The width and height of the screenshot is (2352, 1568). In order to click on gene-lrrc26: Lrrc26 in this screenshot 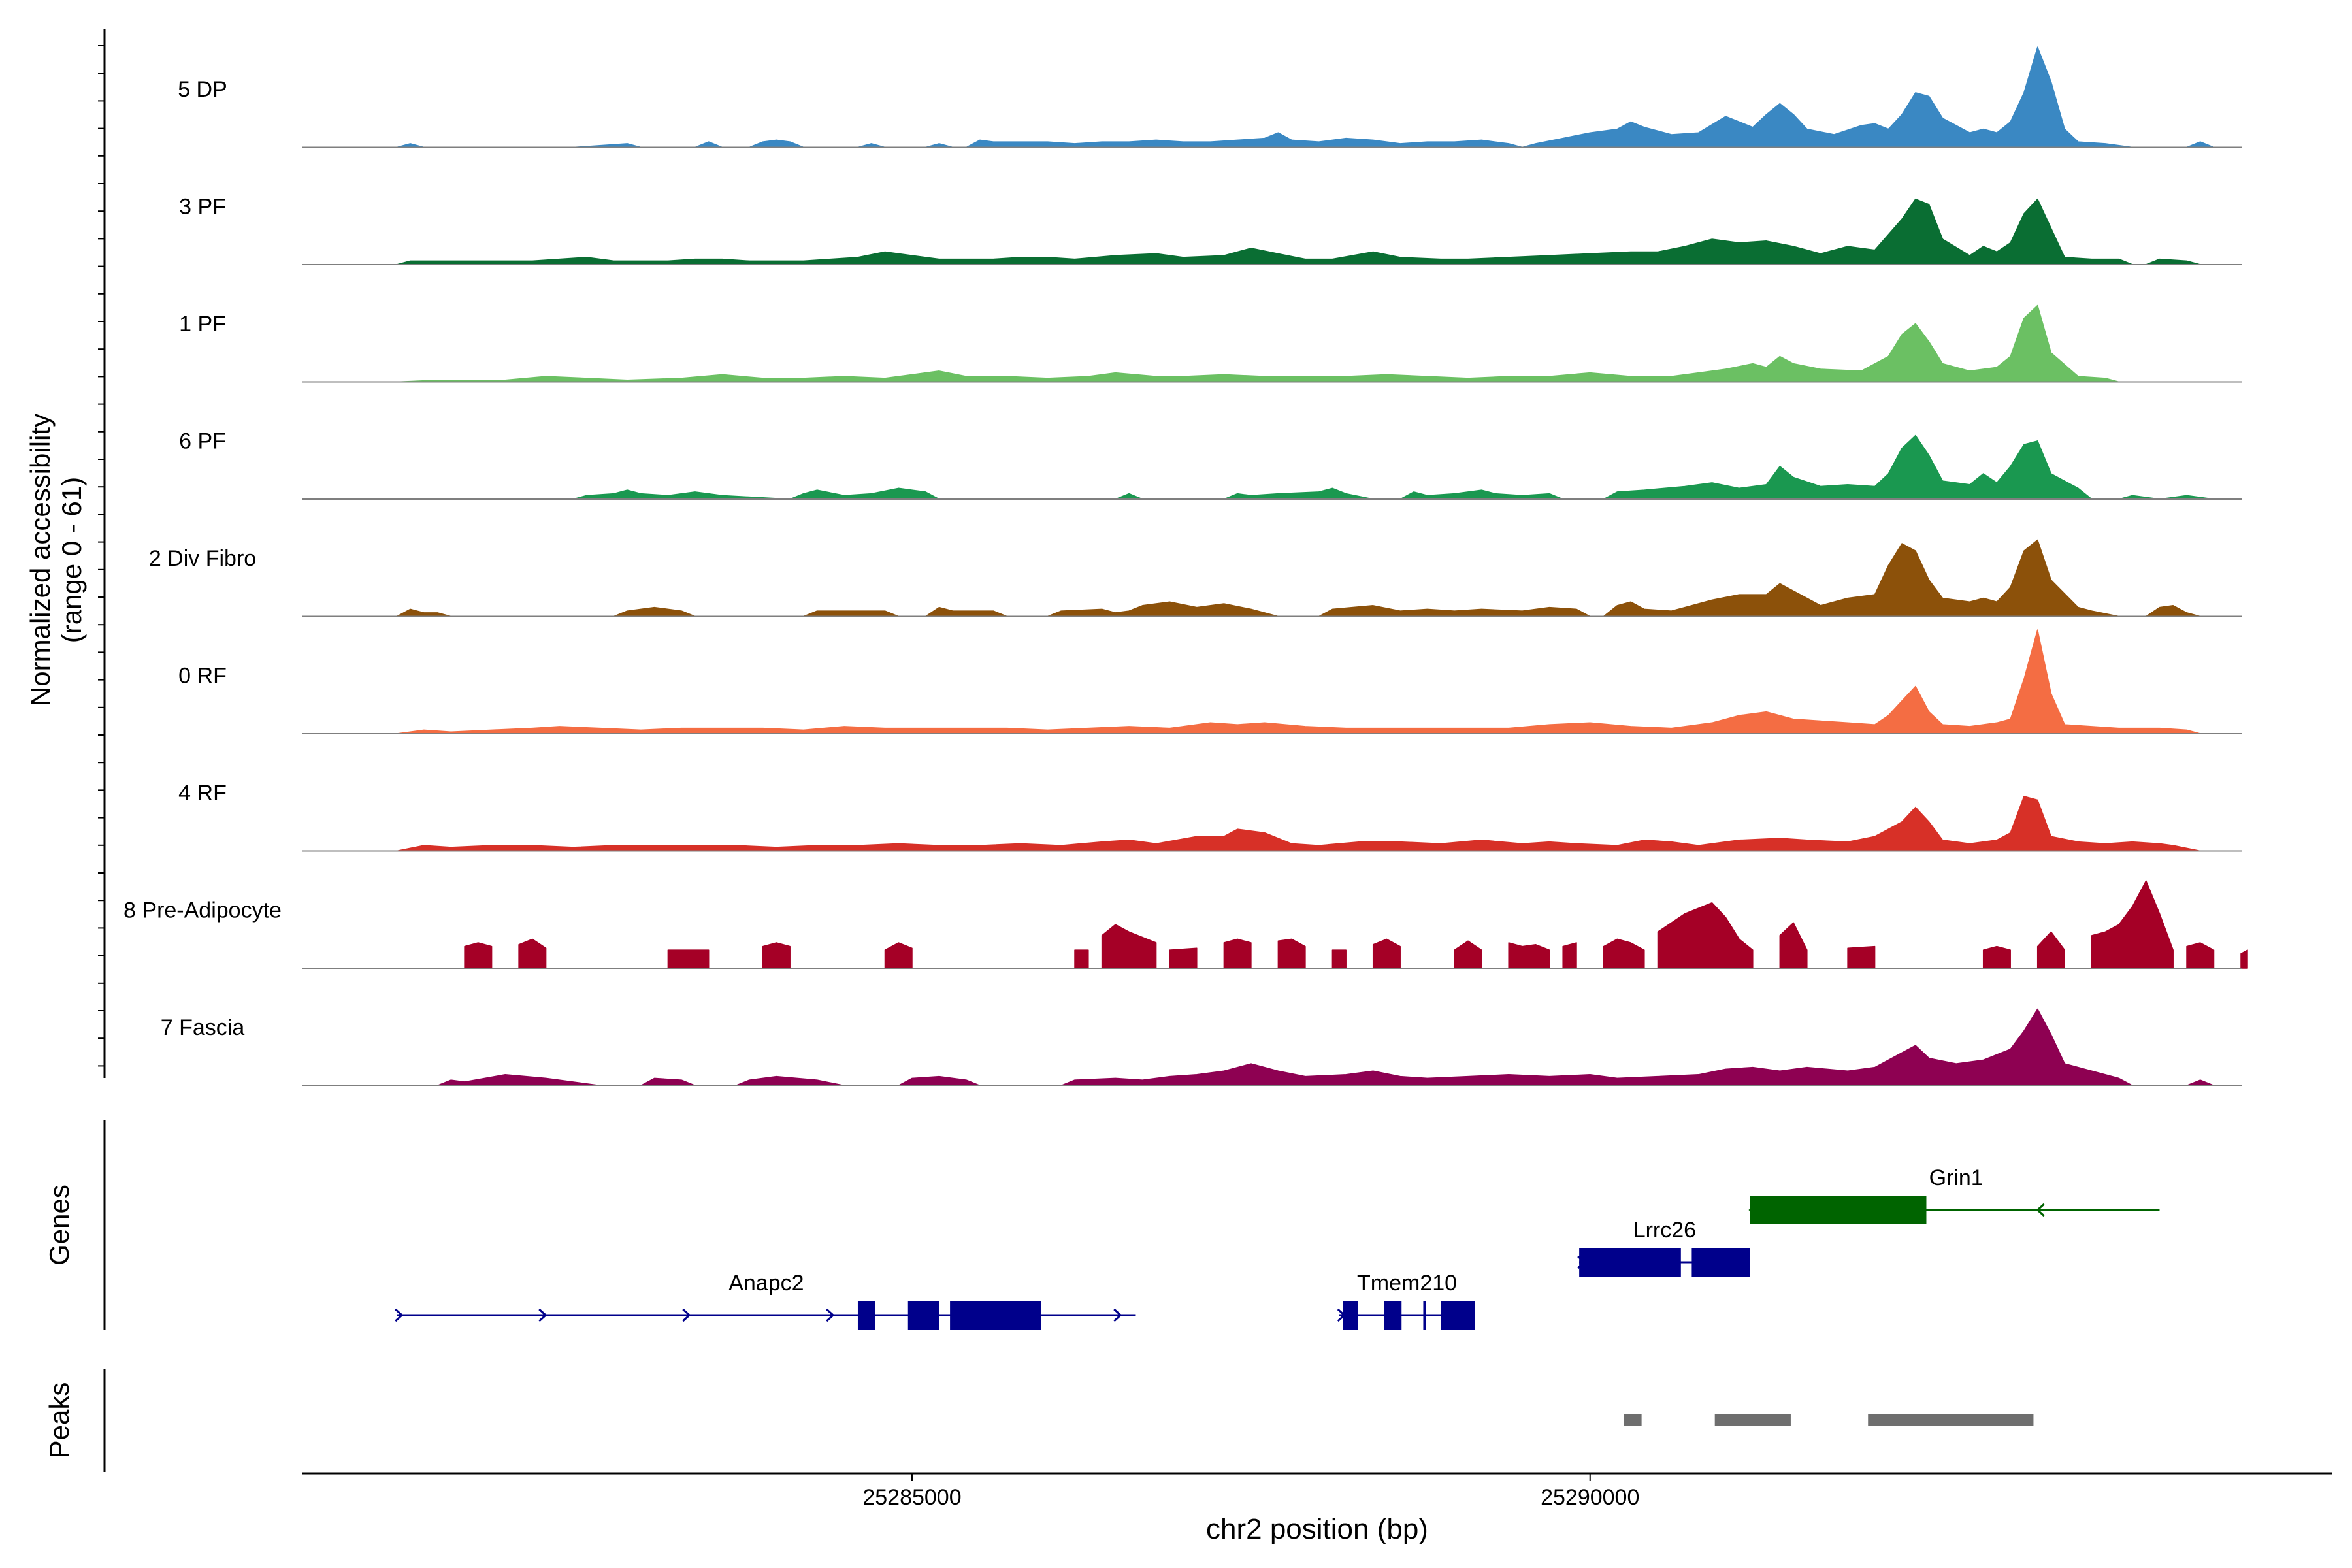, I will do `click(1663, 1247)`.